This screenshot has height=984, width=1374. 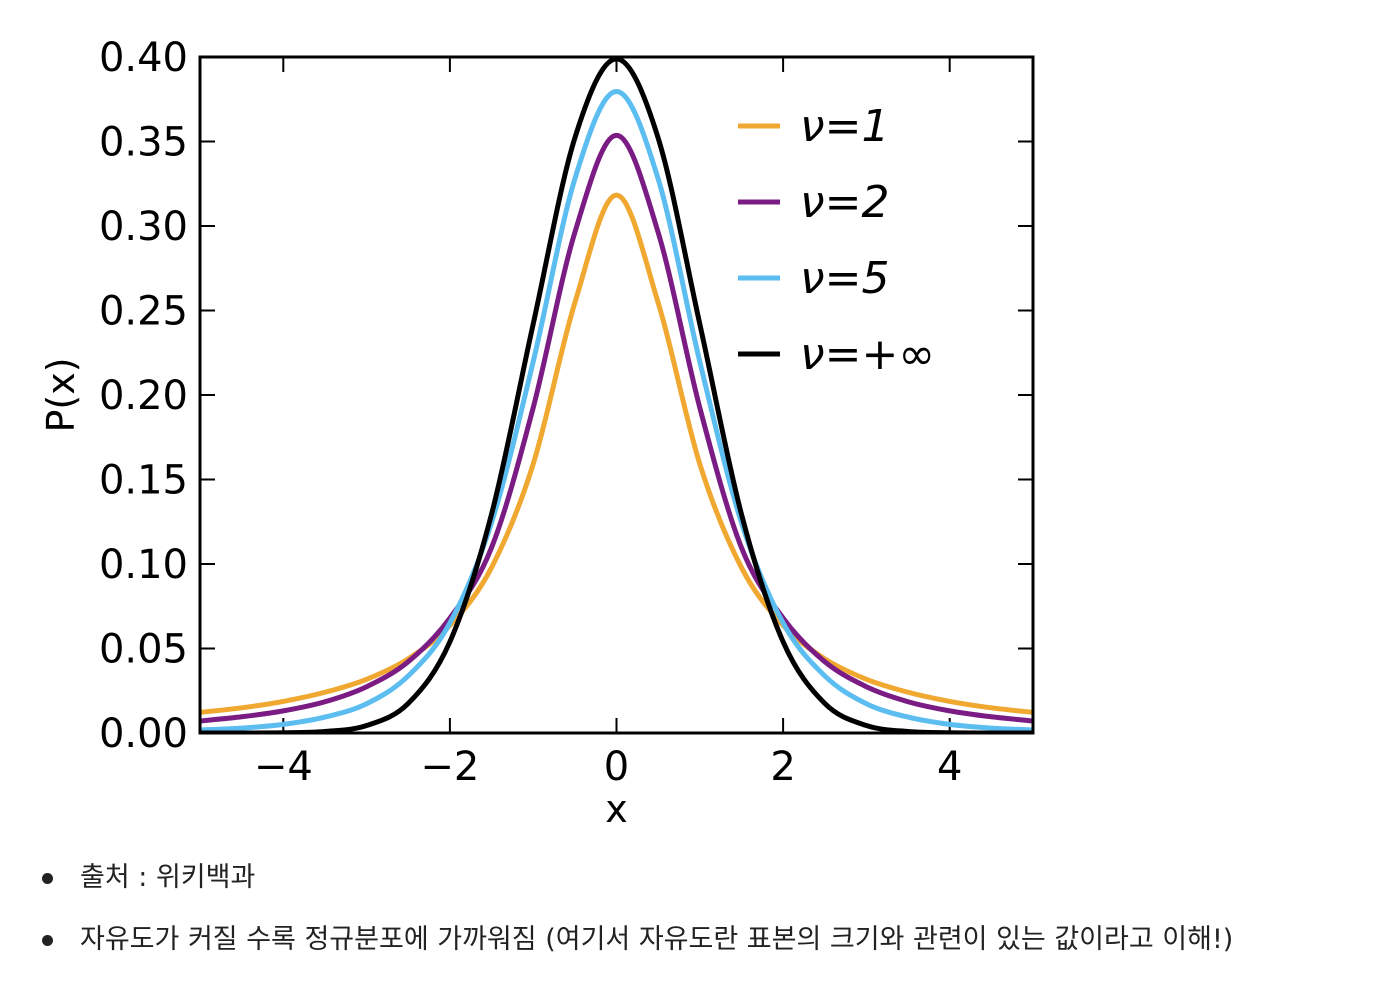 I want to click on legend-label: ν=2, so click(x=844, y=202).